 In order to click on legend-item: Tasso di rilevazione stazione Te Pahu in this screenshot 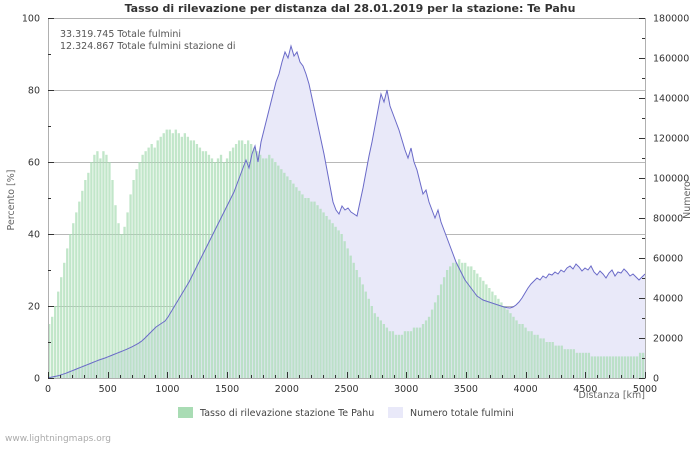, I will do `click(276, 413)`.